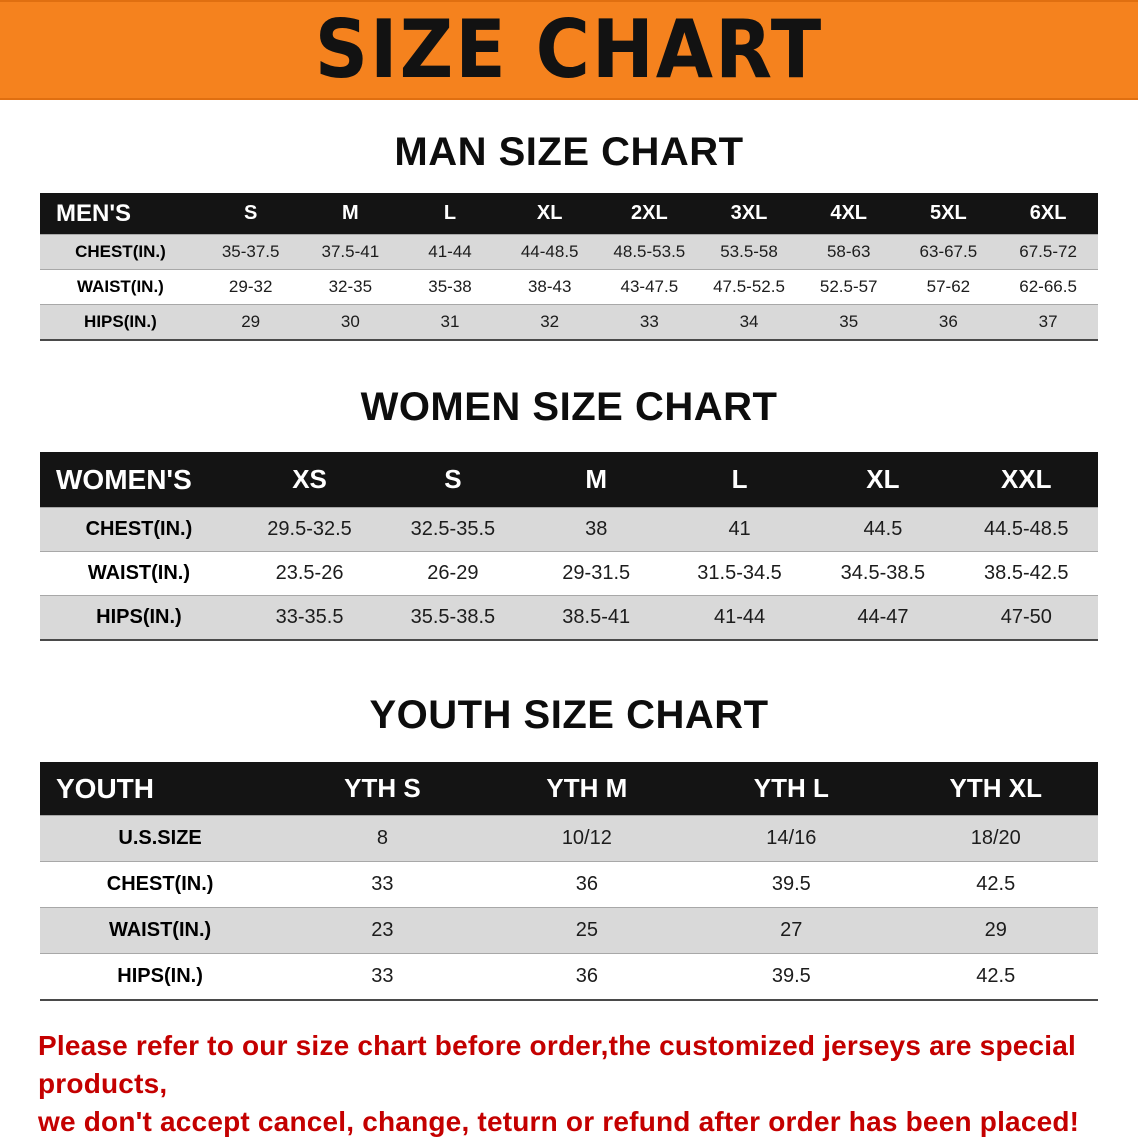 This screenshot has height=1140, width=1138. Describe the element at coordinates (848, 252) in the screenshot. I see `table-cell: 58-63` at that location.